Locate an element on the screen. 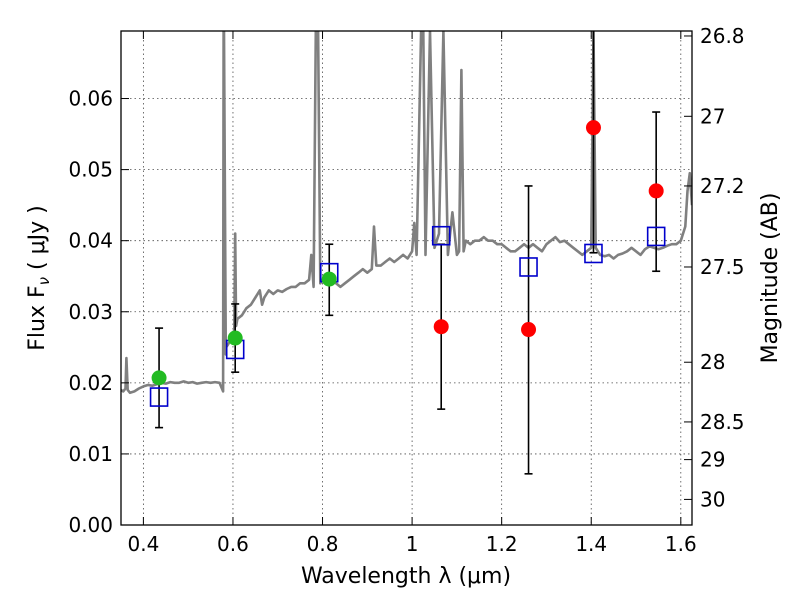  y2-axis-label: Magnitude (AB) is located at coordinates (770, 278).